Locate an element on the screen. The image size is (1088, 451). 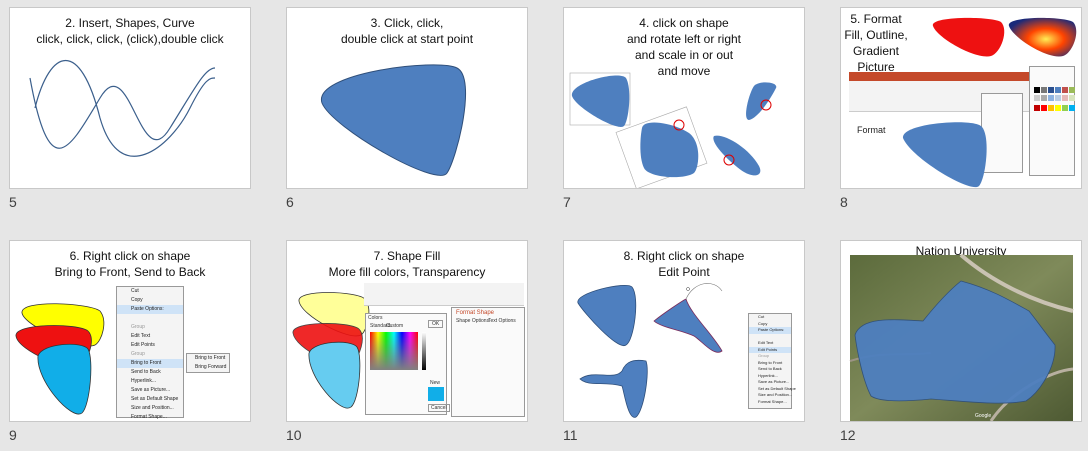
menu-item-paste-icons is located at coordinates (150, 318).